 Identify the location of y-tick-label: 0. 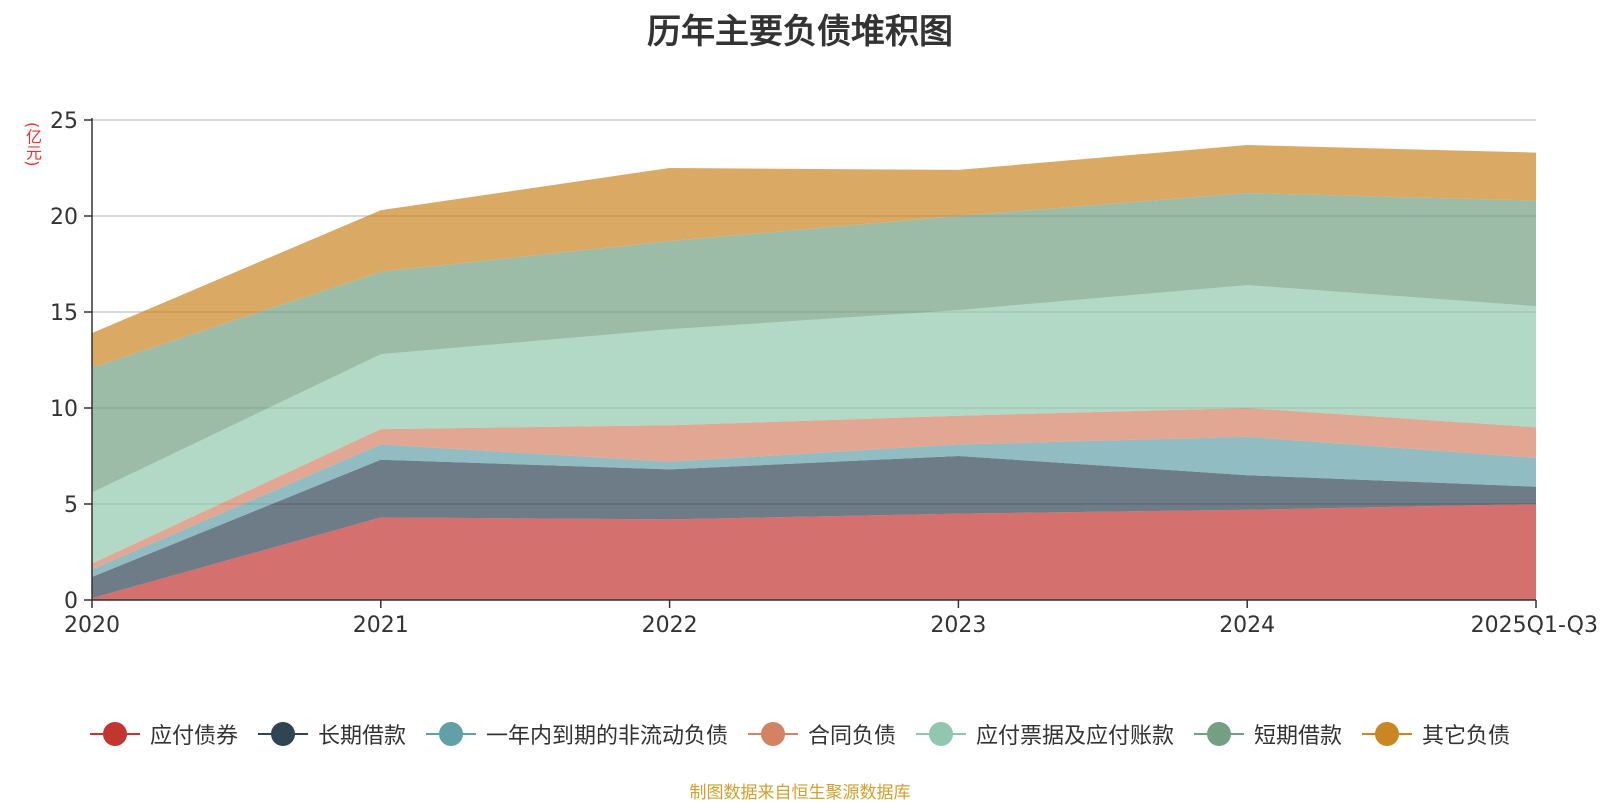
(71, 601).